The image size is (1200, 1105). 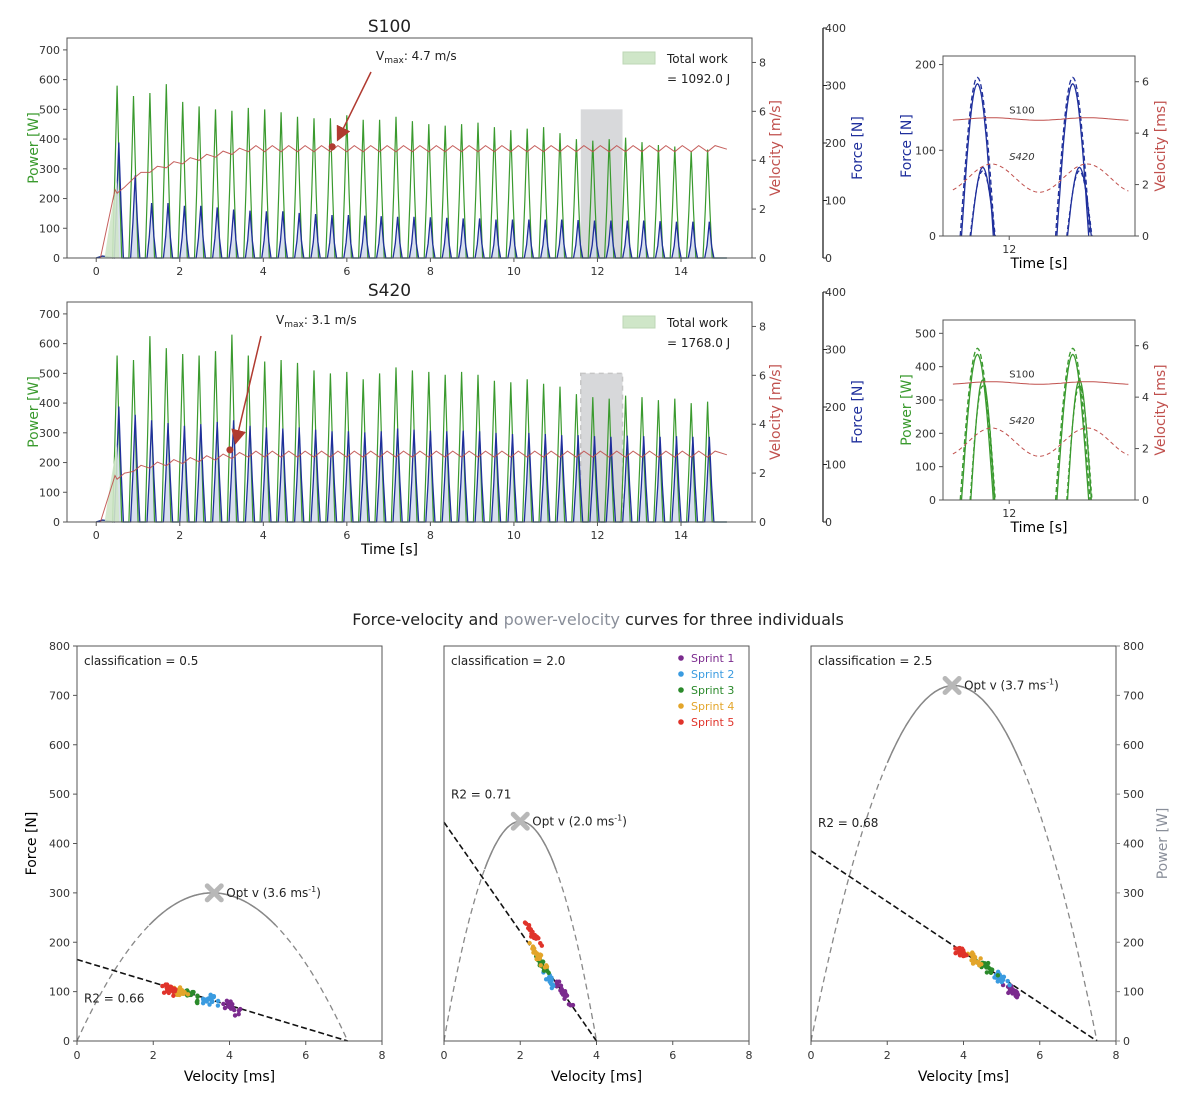 What do you see at coordinates (1079, 203) in the screenshot?
I see `bump-s100-dash` at bounding box center [1079, 203].